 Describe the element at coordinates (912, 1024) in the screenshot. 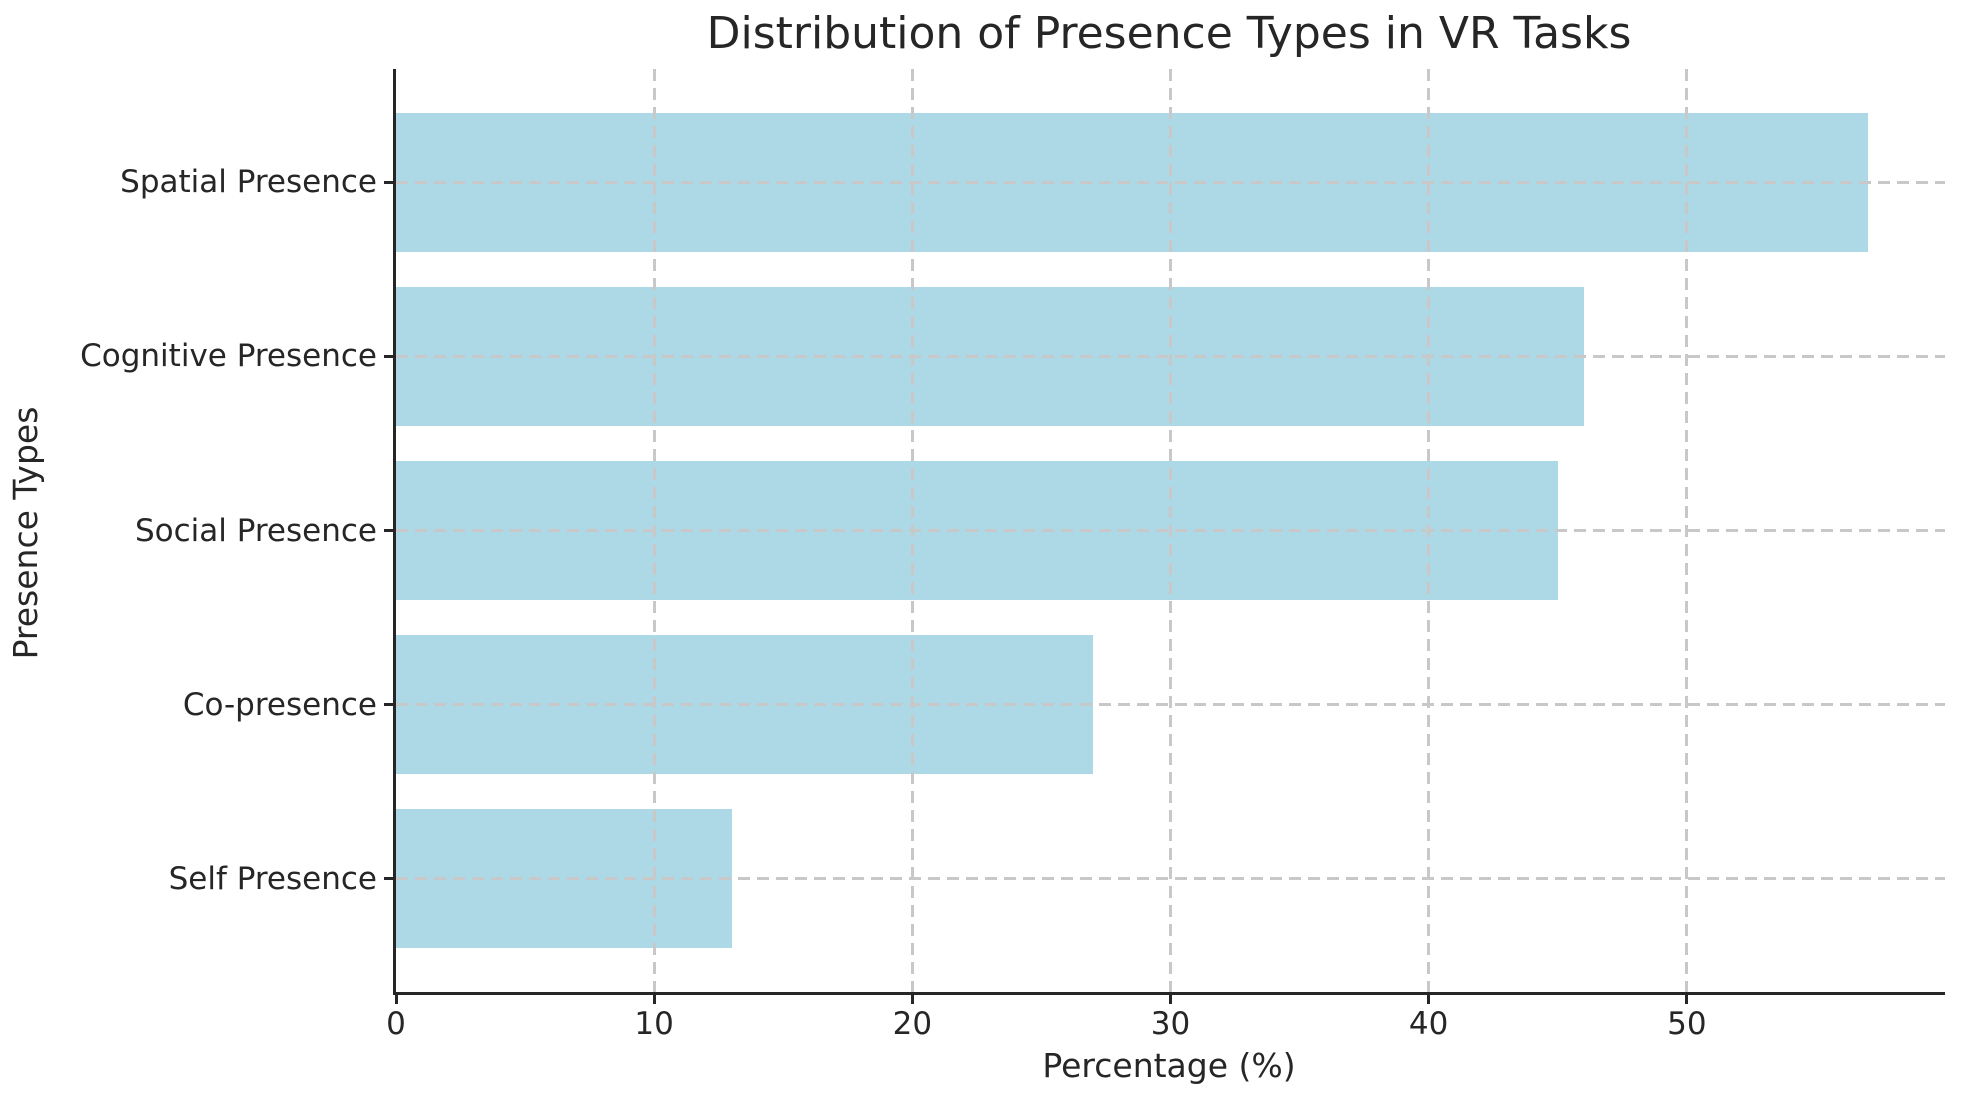

I see `x-tick-label: 20` at that location.